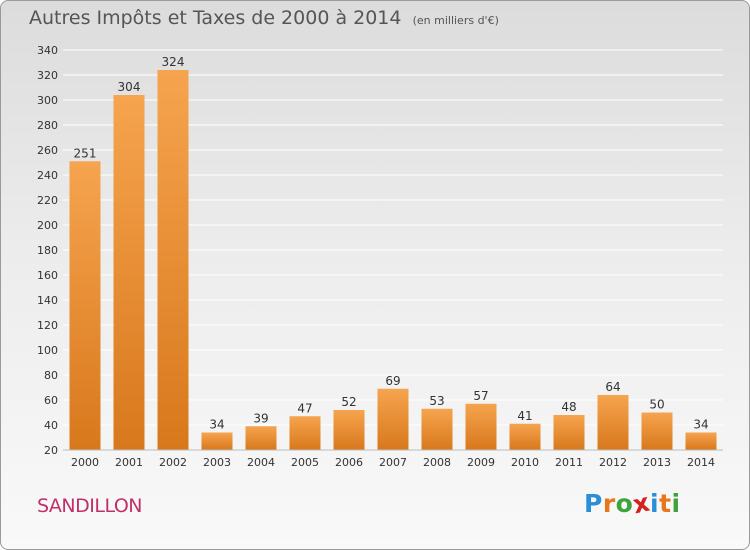 This screenshot has width=750, height=550. I want to click on bar-2007, so click(393, 419).